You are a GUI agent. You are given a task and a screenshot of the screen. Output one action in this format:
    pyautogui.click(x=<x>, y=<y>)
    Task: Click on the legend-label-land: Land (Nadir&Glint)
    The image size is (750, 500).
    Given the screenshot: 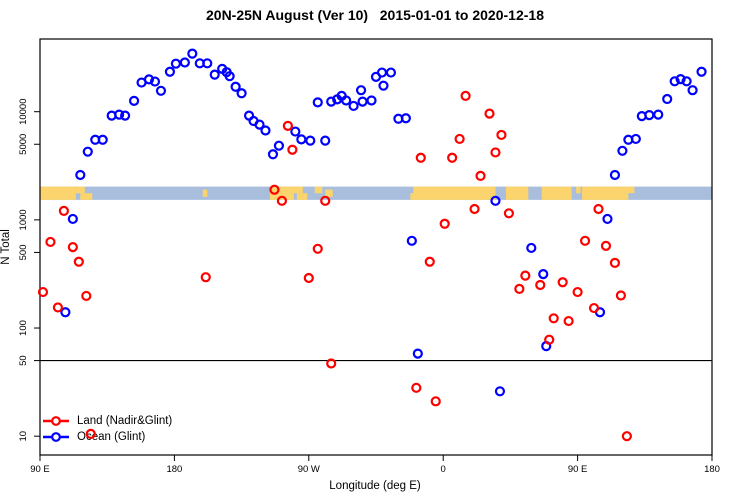 What is the action you would take?
    pyautogui.click(x=125, y=421)
    